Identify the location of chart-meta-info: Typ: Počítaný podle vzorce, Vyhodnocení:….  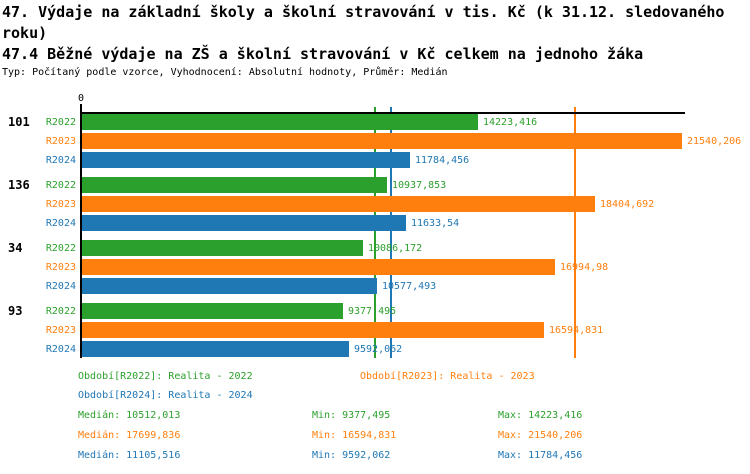
(225, 72).